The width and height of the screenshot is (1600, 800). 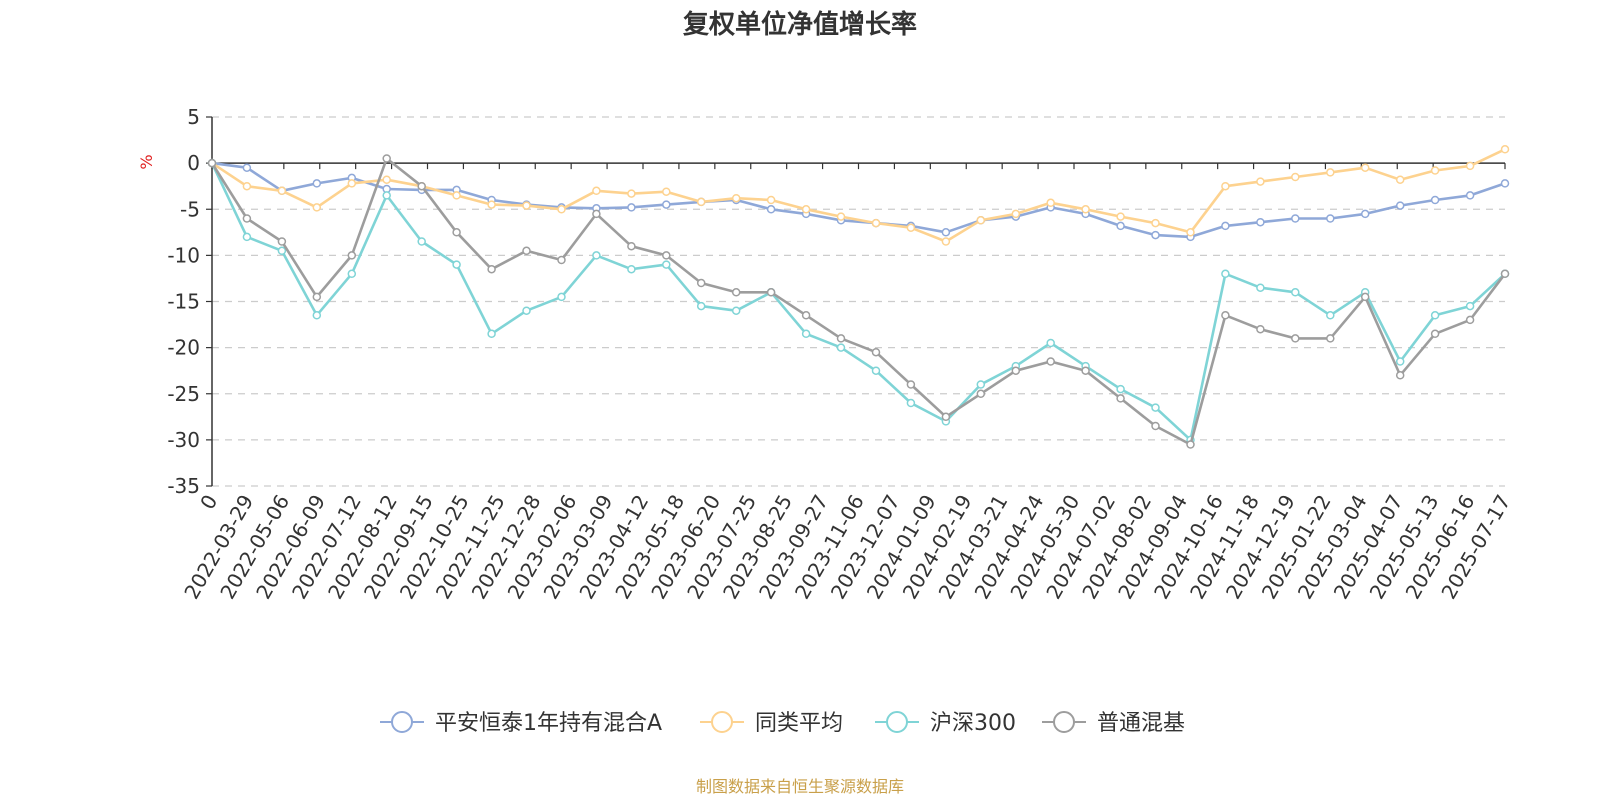 I want to click on y-tick-label: 5, so click(x=193, y=117).